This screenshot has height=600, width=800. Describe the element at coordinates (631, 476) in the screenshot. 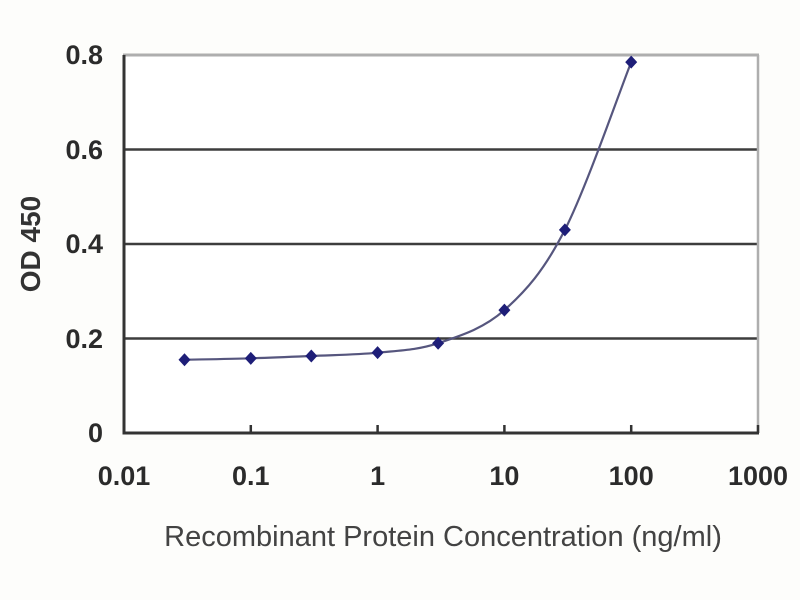

I see `x-tick-label-100: 100` at that location.